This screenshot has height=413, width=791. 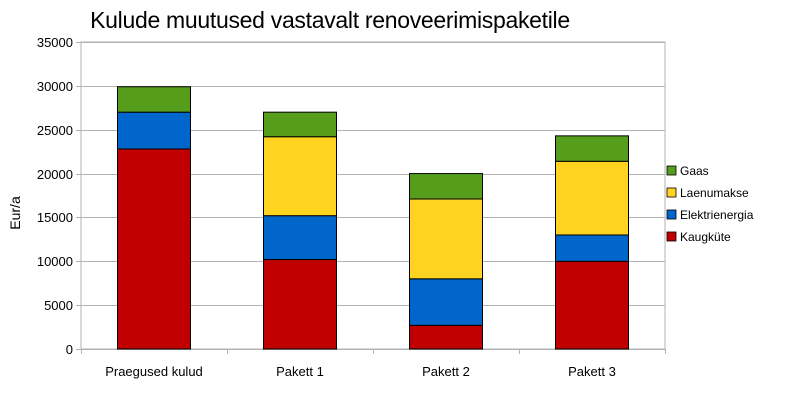 I want to click on legend-label: Kaugküte, so click(x=705, y=237).